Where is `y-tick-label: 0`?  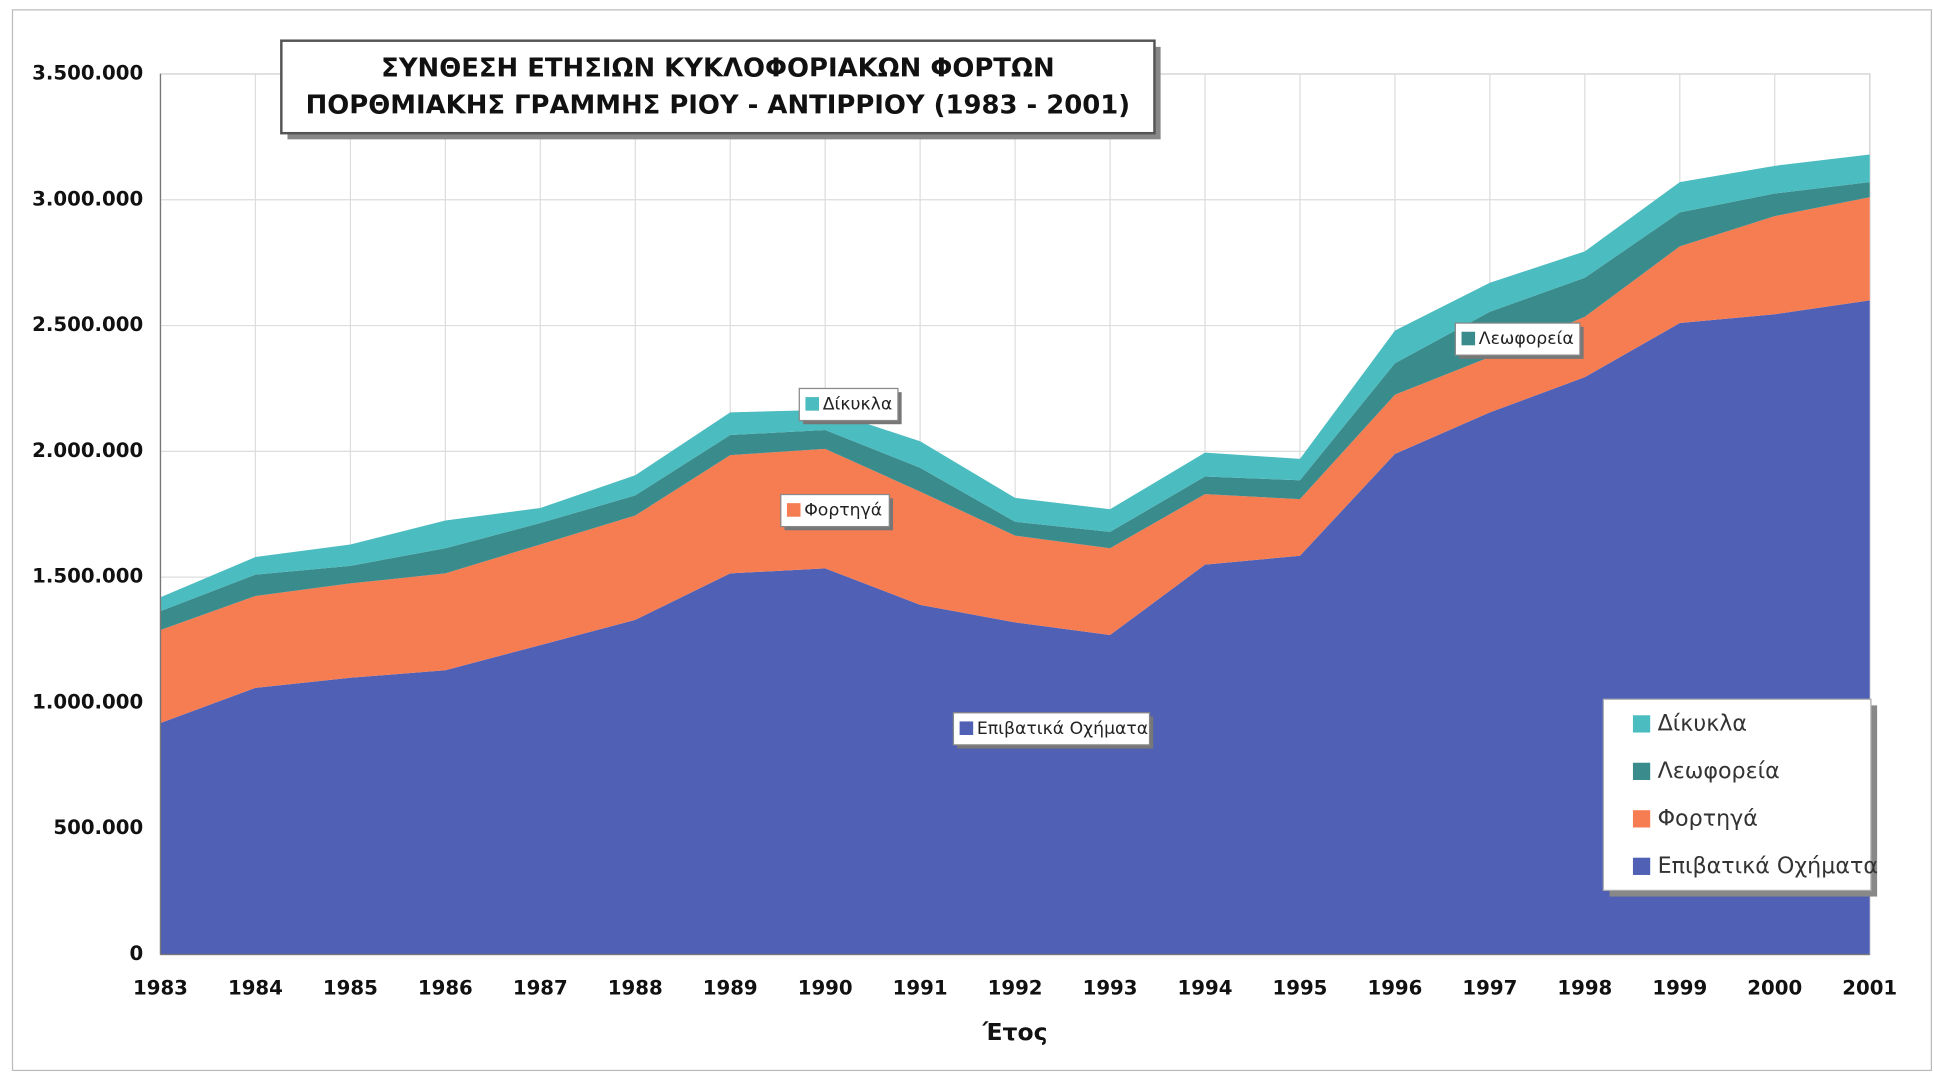
y-tick-label: 0 is located at coordinates (136, 953).